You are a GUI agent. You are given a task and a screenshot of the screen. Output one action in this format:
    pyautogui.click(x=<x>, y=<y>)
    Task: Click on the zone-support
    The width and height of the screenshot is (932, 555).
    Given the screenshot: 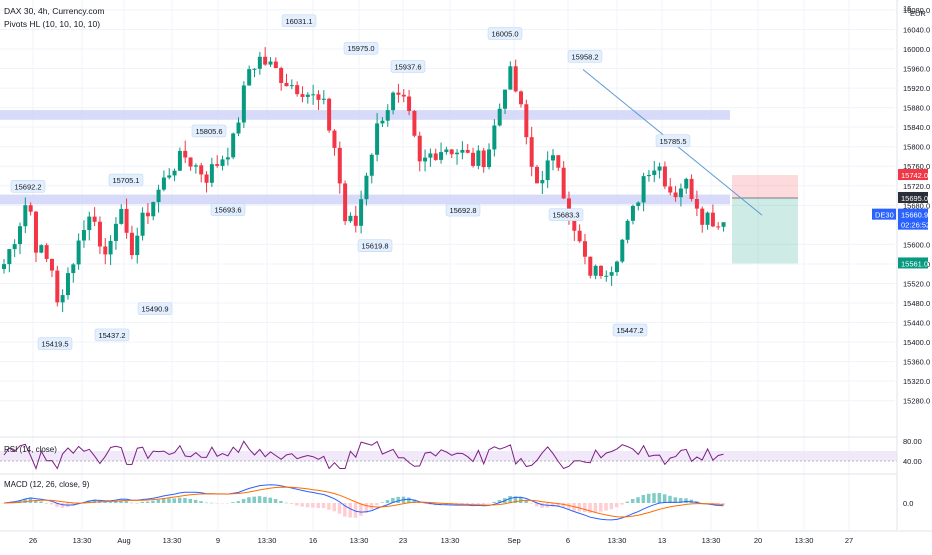 What is the action you would take?
    pyautogui.click(x=365, y=199)
    